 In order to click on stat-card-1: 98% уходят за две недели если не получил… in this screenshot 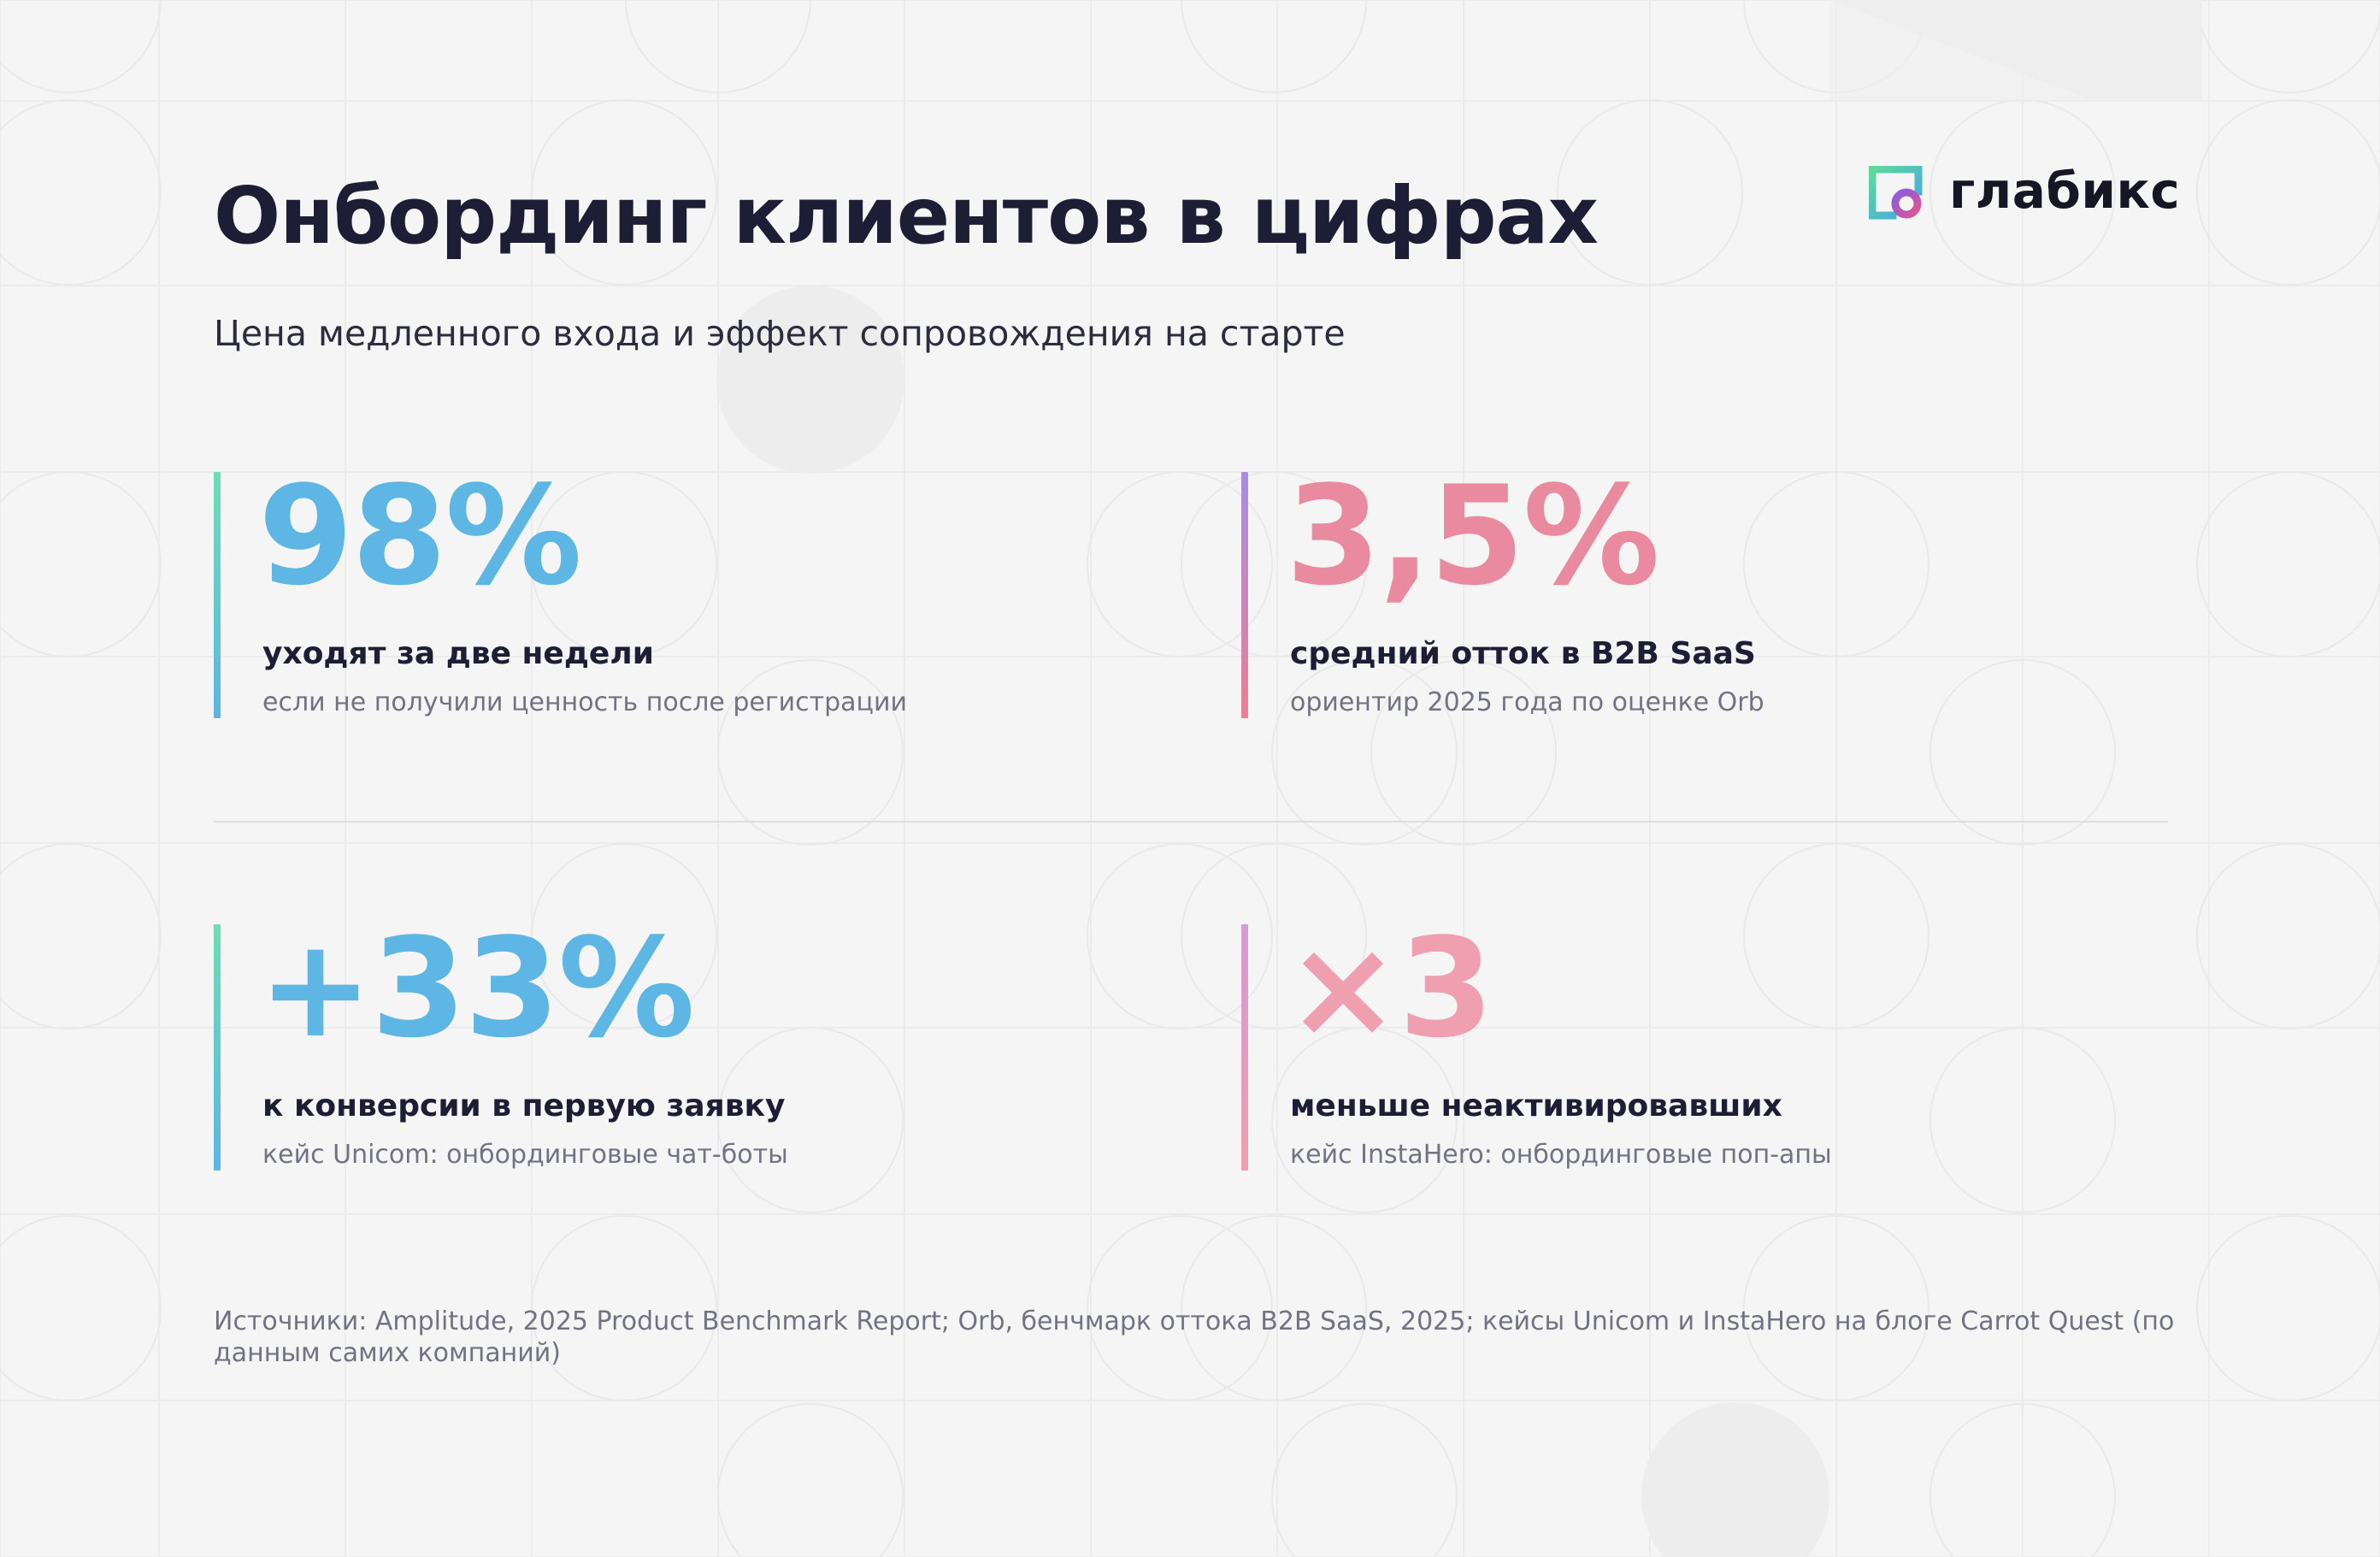, I will do `click(705, 593)`.